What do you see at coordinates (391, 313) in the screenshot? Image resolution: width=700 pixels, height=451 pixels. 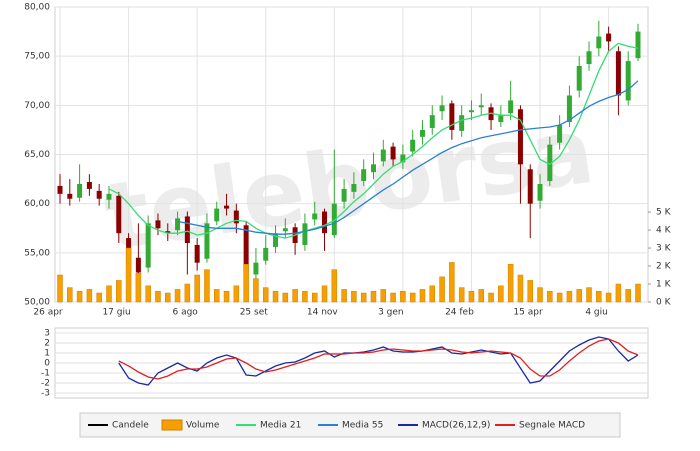 I see `x-tick-label: 3 gen` at bounding box center [391, 313].